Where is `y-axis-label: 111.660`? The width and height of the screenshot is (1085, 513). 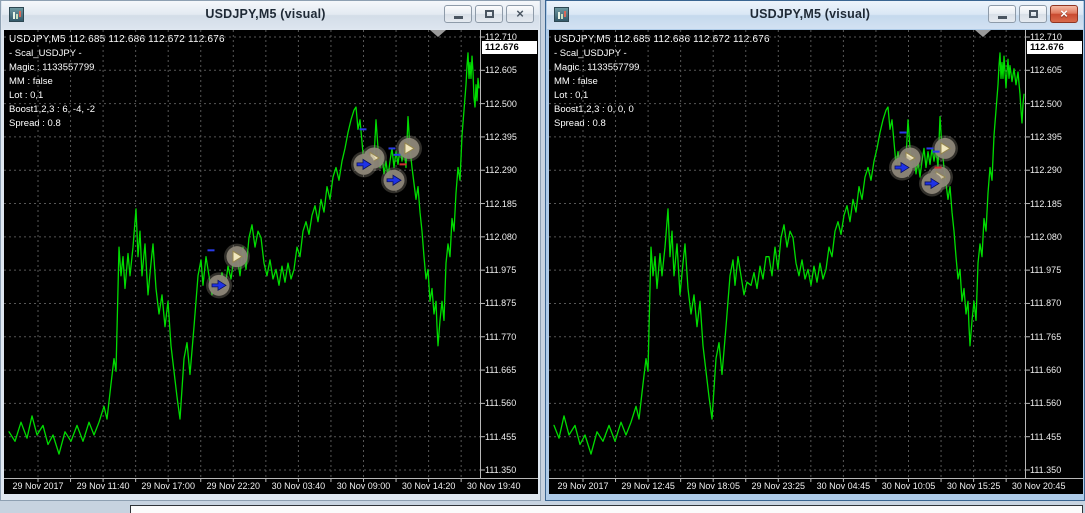 y-axis-label: 111.660 is located at coordinates (1046, 370).